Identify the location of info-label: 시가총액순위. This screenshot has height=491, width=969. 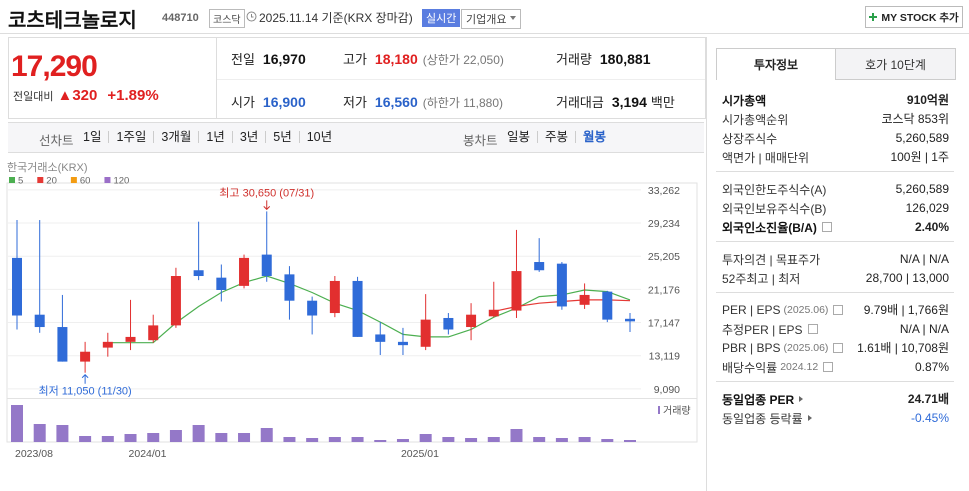
(755, 119).